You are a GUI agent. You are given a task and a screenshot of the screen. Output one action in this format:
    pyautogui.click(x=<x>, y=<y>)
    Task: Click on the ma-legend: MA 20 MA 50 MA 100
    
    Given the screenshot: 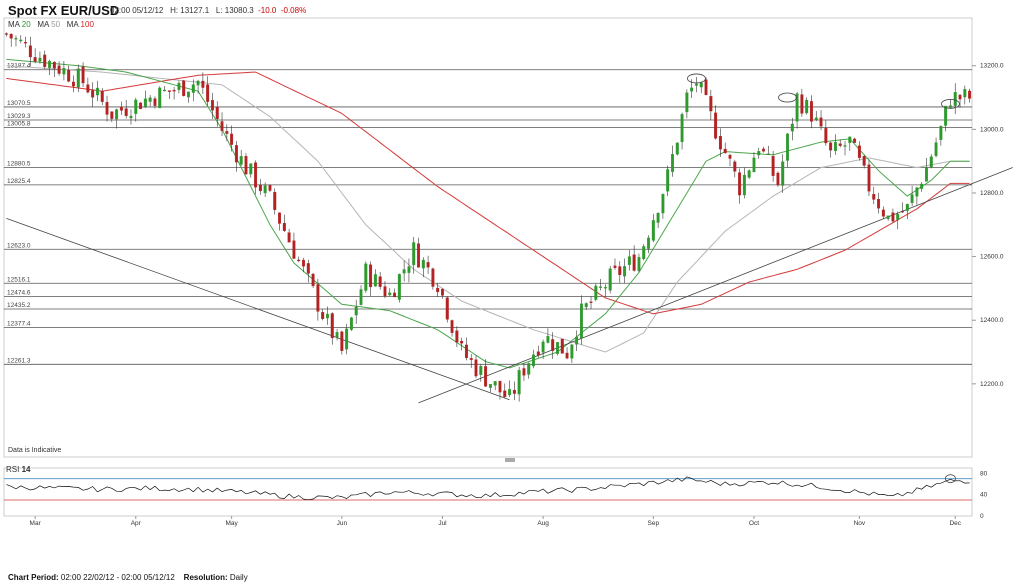 What is the action you would take?
    pyautogui.click(x=51, y=24)
    